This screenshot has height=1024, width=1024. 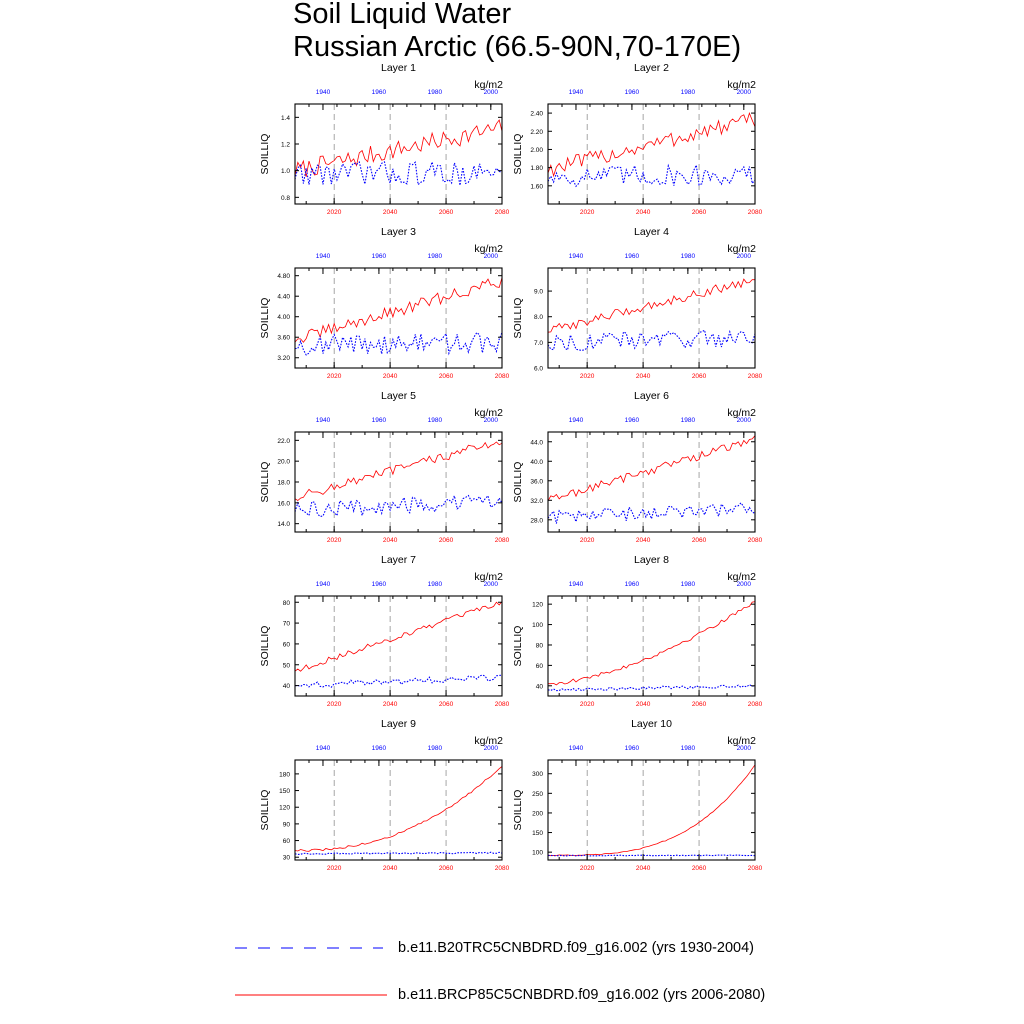 What do you see at coordinates (536, 114) in the screenshot?
I see `y-tick-label: 2.40` at bounding box center [536, 114].